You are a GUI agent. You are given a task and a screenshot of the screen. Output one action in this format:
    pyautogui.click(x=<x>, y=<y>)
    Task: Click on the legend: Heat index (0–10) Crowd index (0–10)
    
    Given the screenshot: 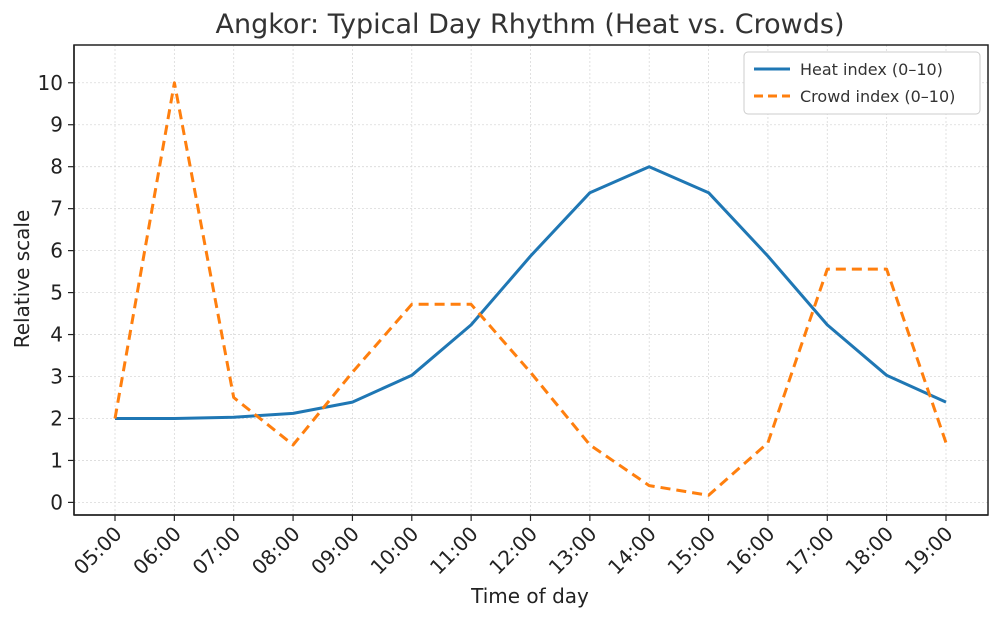 What is the action you would take?
    pyautogui.click(x=862, y=83)
    